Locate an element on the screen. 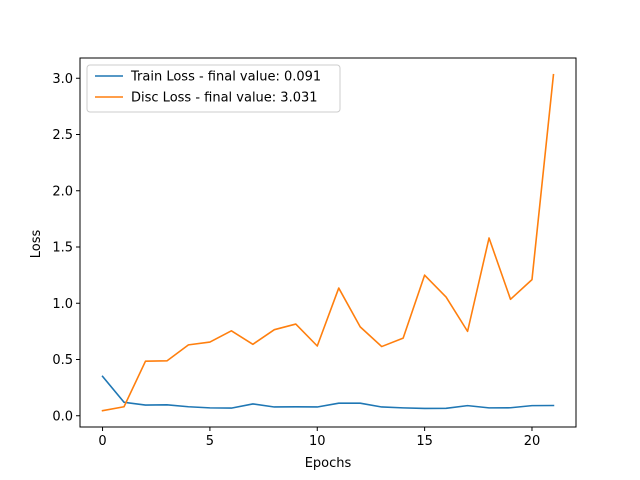 The height and width of the screenshot is (480, 640). legend-box is located at coordinates (213, 88).